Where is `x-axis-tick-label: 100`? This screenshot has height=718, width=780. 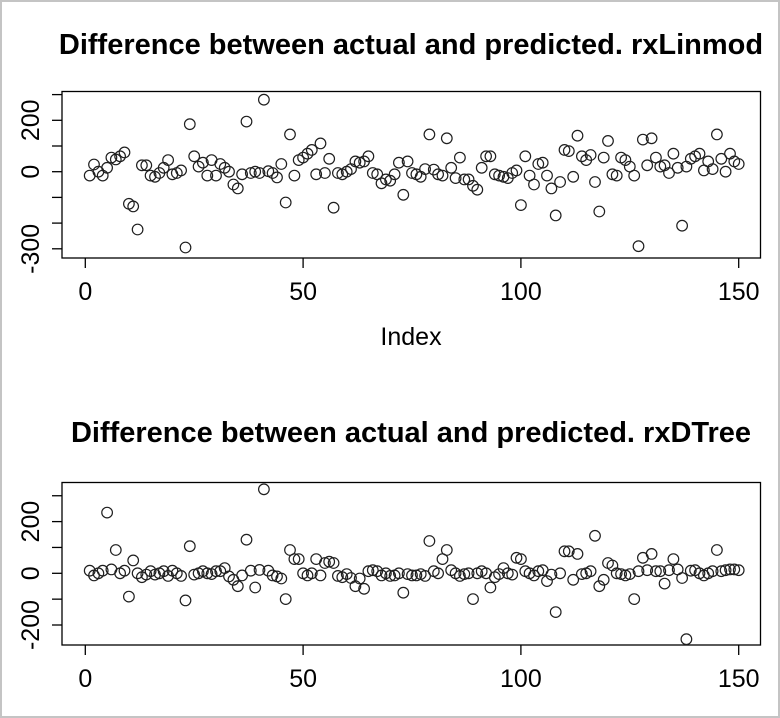
x-axis-tick-label: 100 is located at coordinates (521, 679).